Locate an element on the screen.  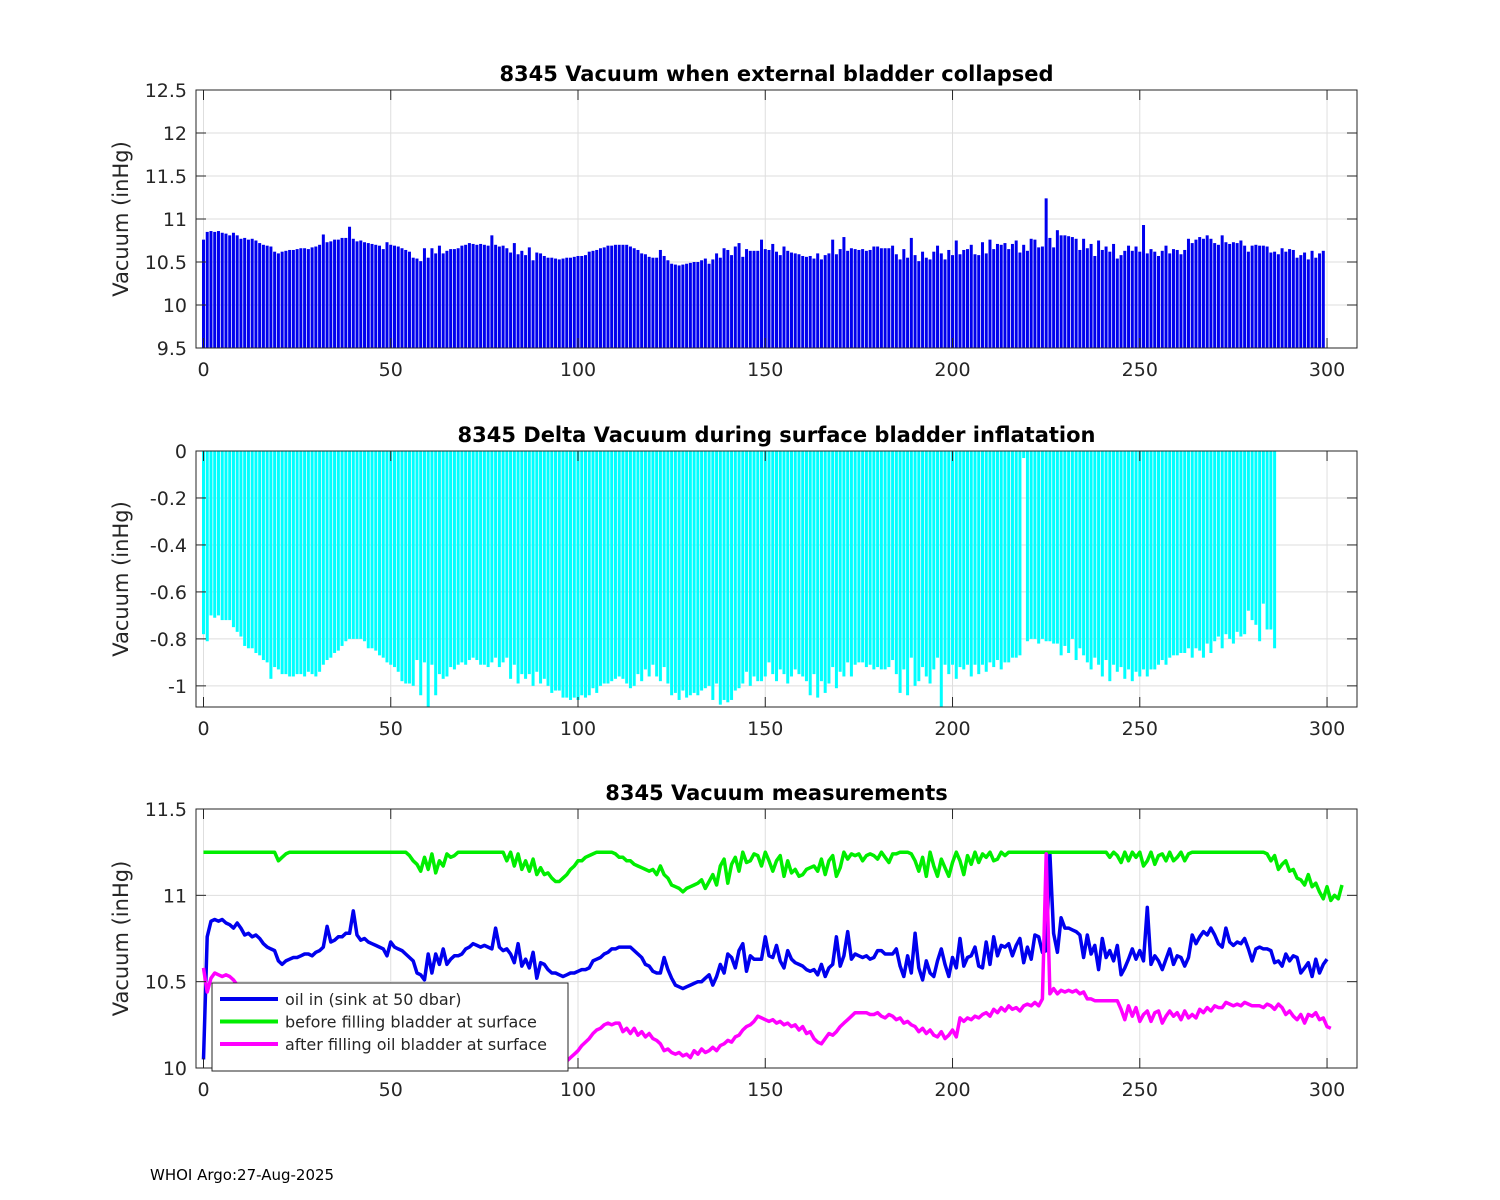
y-tick-label: -0.8 is located at coordinates (168, 640).